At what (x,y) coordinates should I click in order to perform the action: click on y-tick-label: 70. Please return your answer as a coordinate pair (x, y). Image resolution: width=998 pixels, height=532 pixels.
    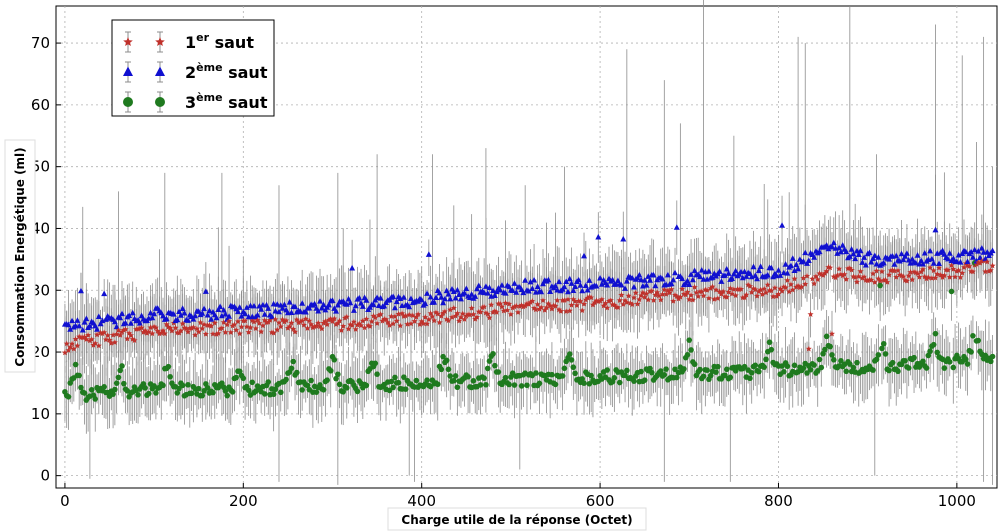
    Looking at the image, I should click on (40, 43).